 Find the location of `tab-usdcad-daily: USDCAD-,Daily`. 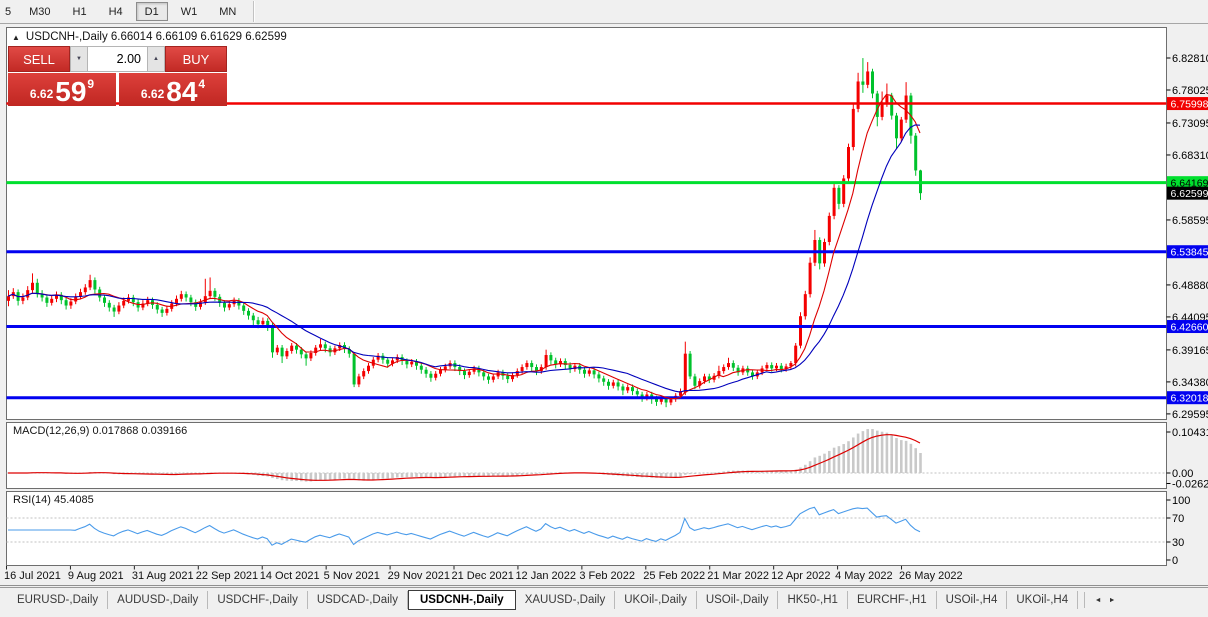

tab-usdcad-daily: USDCAD-,Daily is located at coordinates (358, 600).